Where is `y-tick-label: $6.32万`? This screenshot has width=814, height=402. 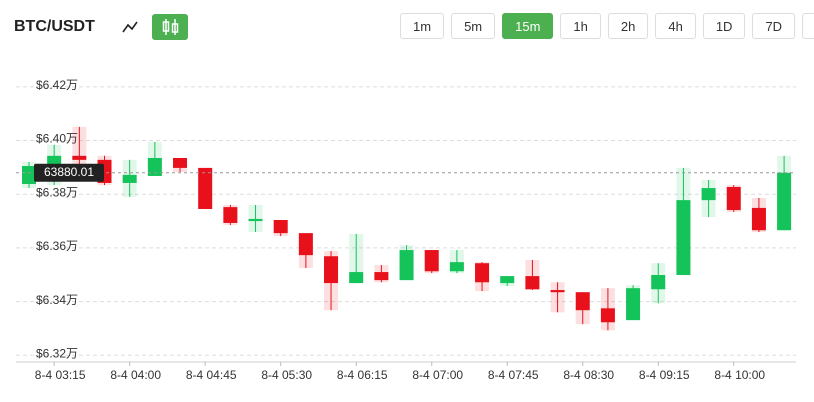 y-tick-label: $6.32万 is located at coordinates (57, 353).